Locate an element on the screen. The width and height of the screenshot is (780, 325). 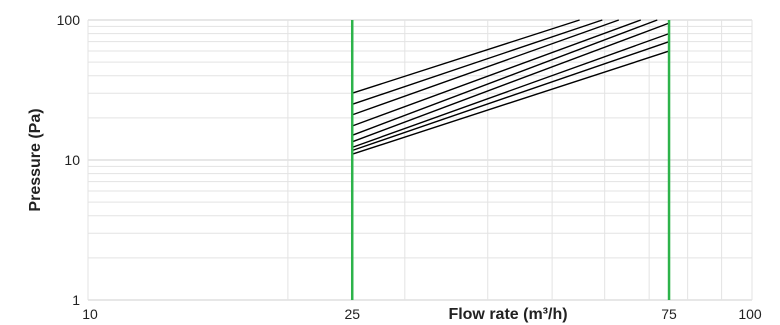
x-tick-label: 100 is located at coordinates (750, 314).